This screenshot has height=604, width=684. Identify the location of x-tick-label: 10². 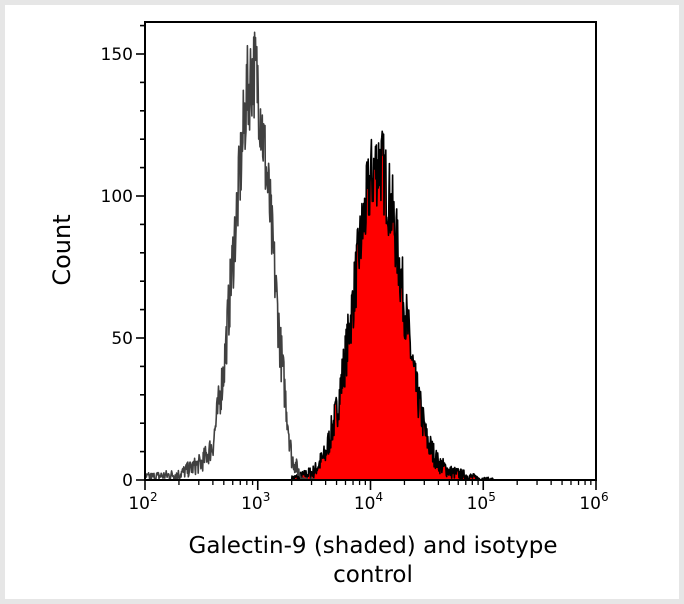
(142, 502).